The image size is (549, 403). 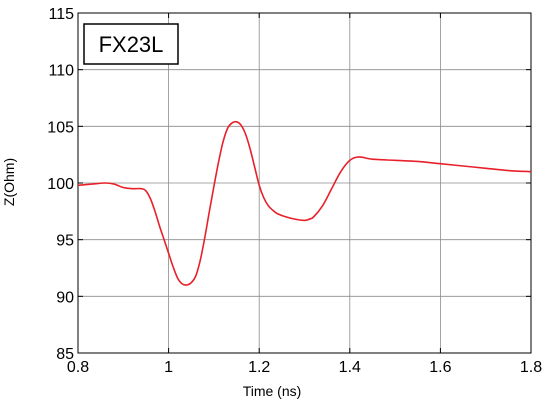 I want to click on y-tick-label: 85, so click(x=65, y=354).